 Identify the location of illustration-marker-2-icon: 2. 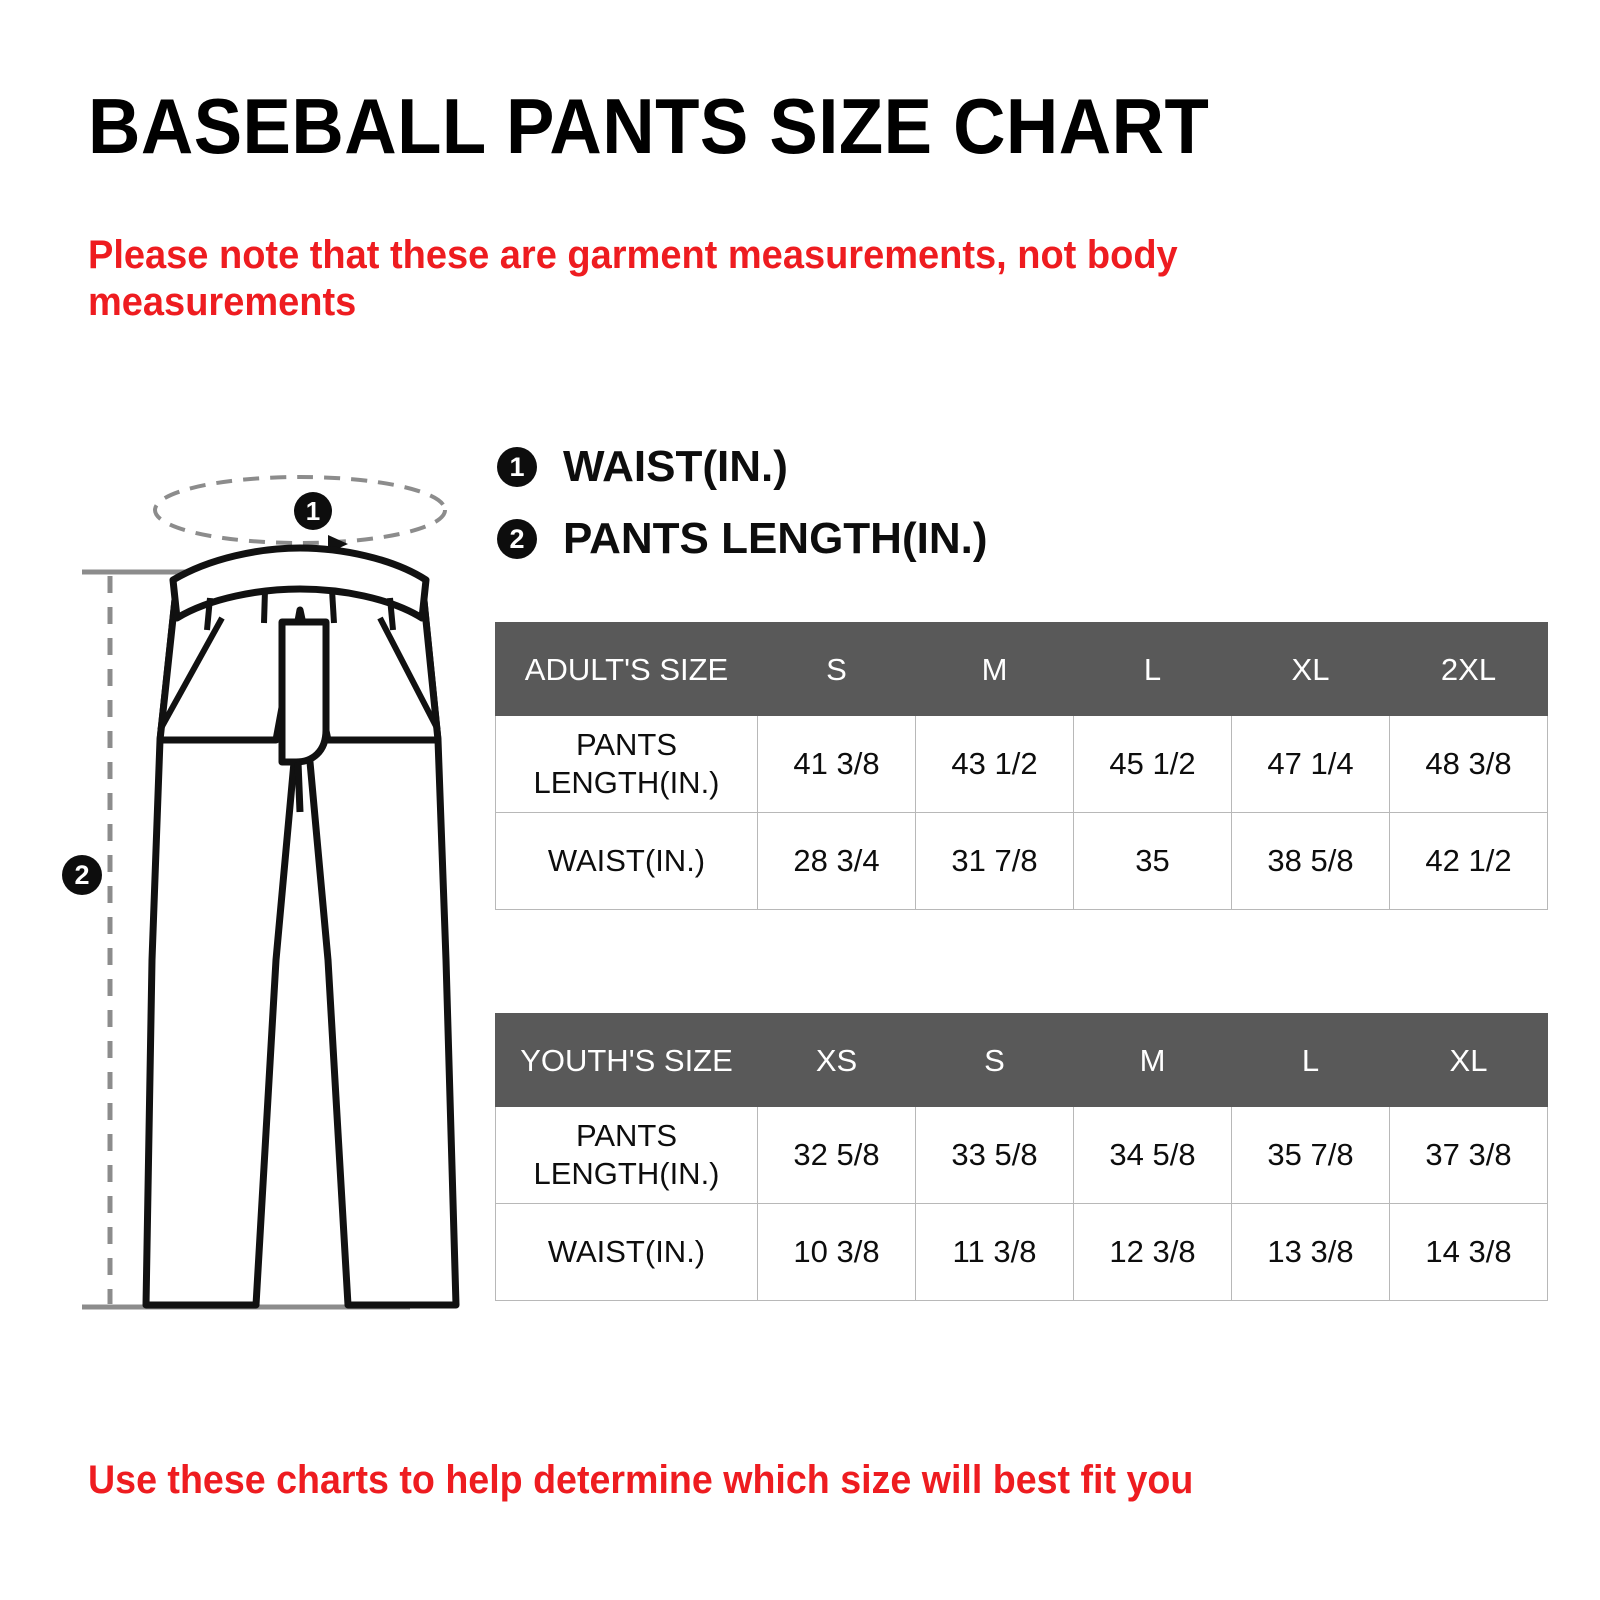
(82, 875).